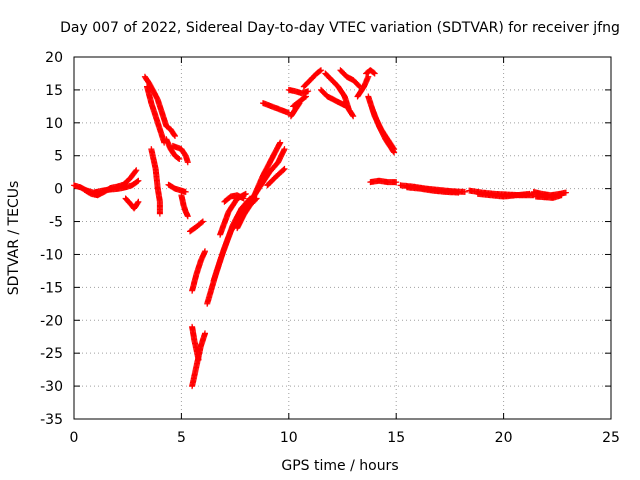 This screenshot has height=480, width=640. Describe the element at coordinates (14, 238) in the screenshot. I see `y-axis-label: SDTVAR / TECUs` at that location.